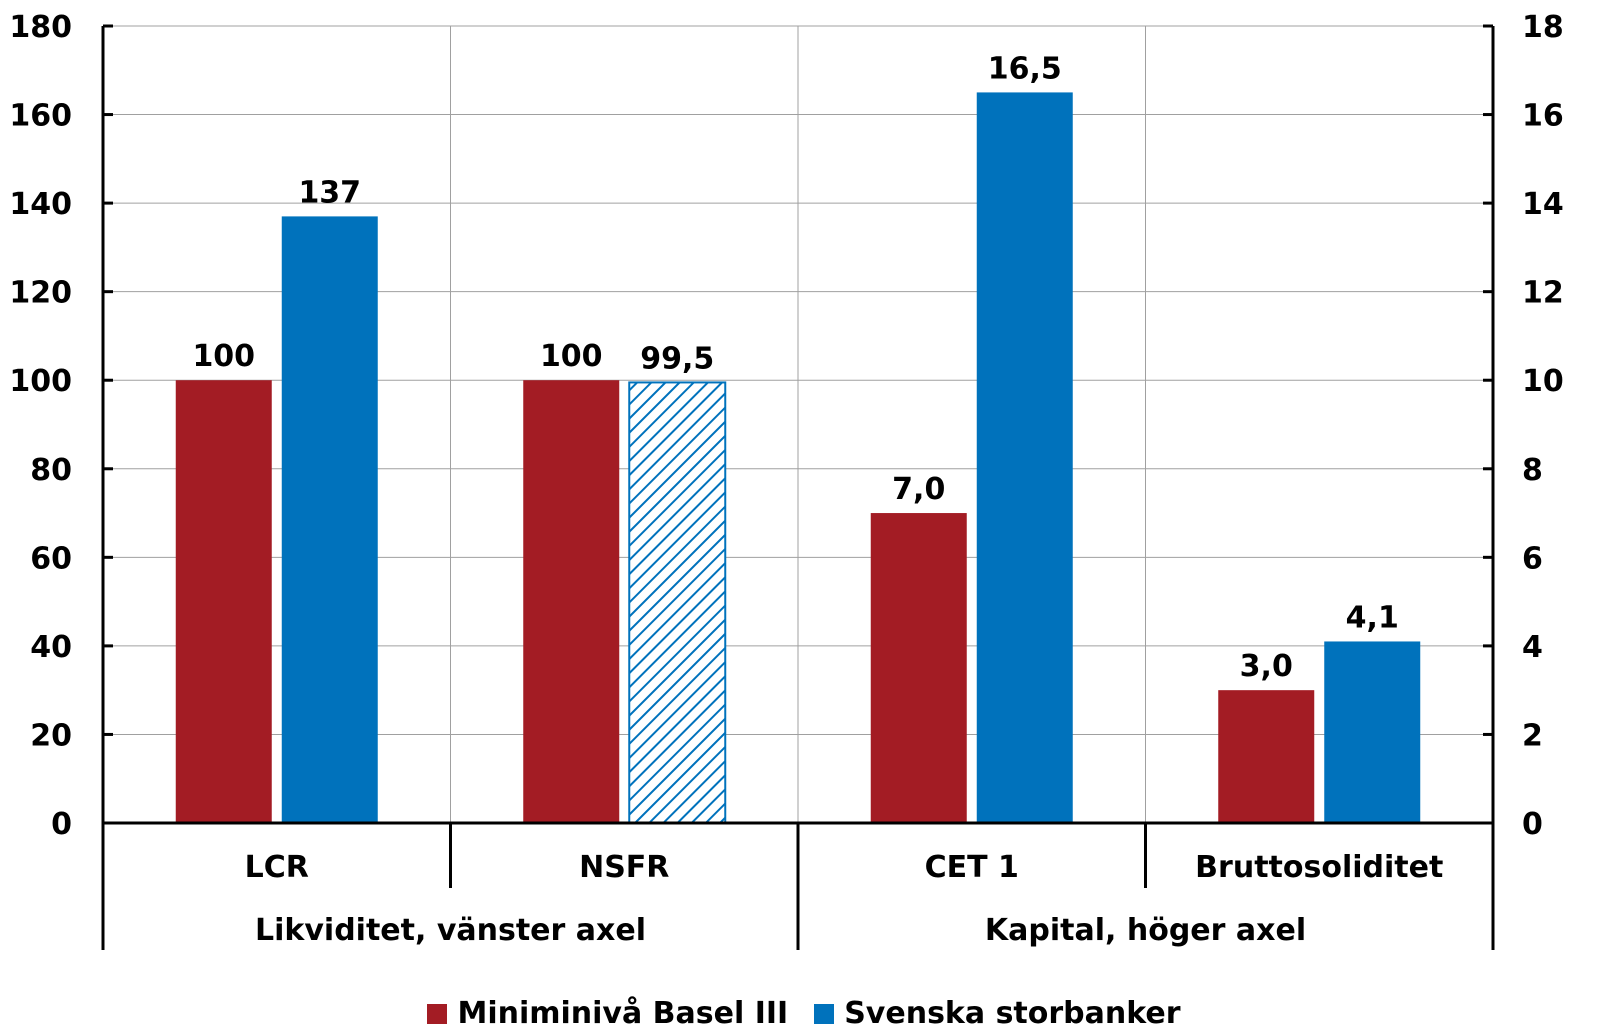 The height and width of the screenshot is (1031, 1608). What do you see at coordinates (51, 735) in the screenshot?
I see `left-tick-label: 20` at bounding box center [51, 735].